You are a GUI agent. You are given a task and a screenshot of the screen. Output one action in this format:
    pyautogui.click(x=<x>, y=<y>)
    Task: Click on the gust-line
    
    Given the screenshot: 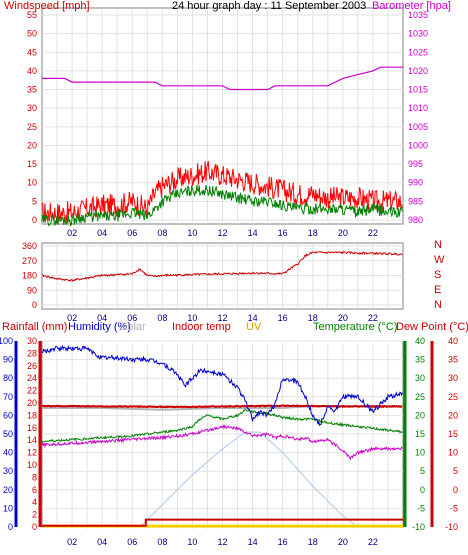 What is the action you would take?
    pyautogui.click(x=222, y=192)
    